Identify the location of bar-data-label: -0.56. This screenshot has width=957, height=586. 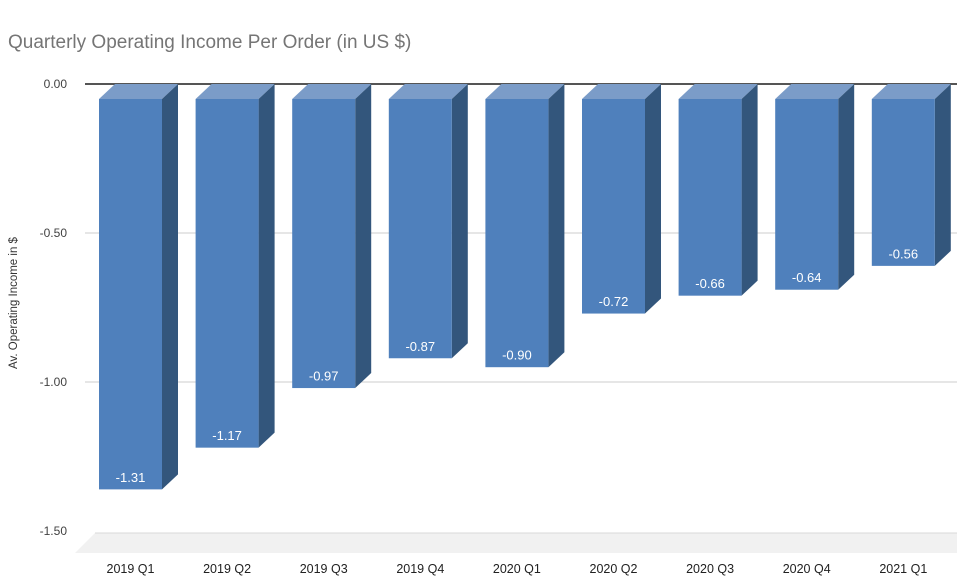
(903, 253).